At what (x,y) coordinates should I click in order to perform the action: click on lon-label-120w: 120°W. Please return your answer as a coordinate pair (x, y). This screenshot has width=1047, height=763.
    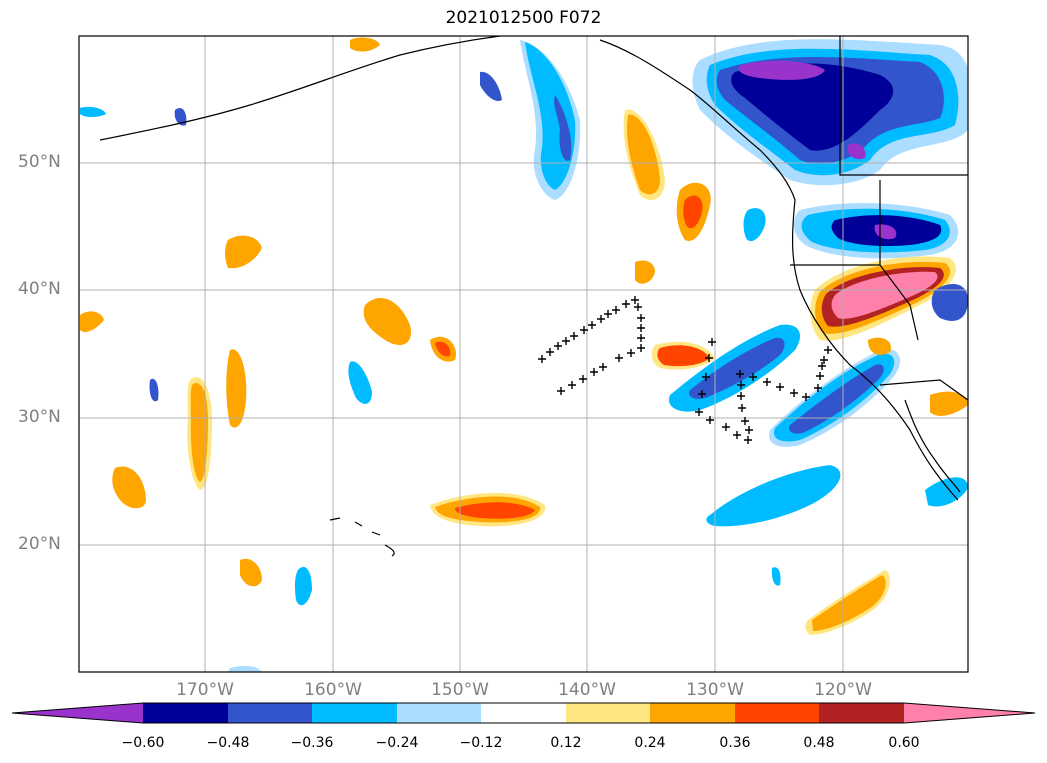
    Looking at the image, I should click on (843, 690).